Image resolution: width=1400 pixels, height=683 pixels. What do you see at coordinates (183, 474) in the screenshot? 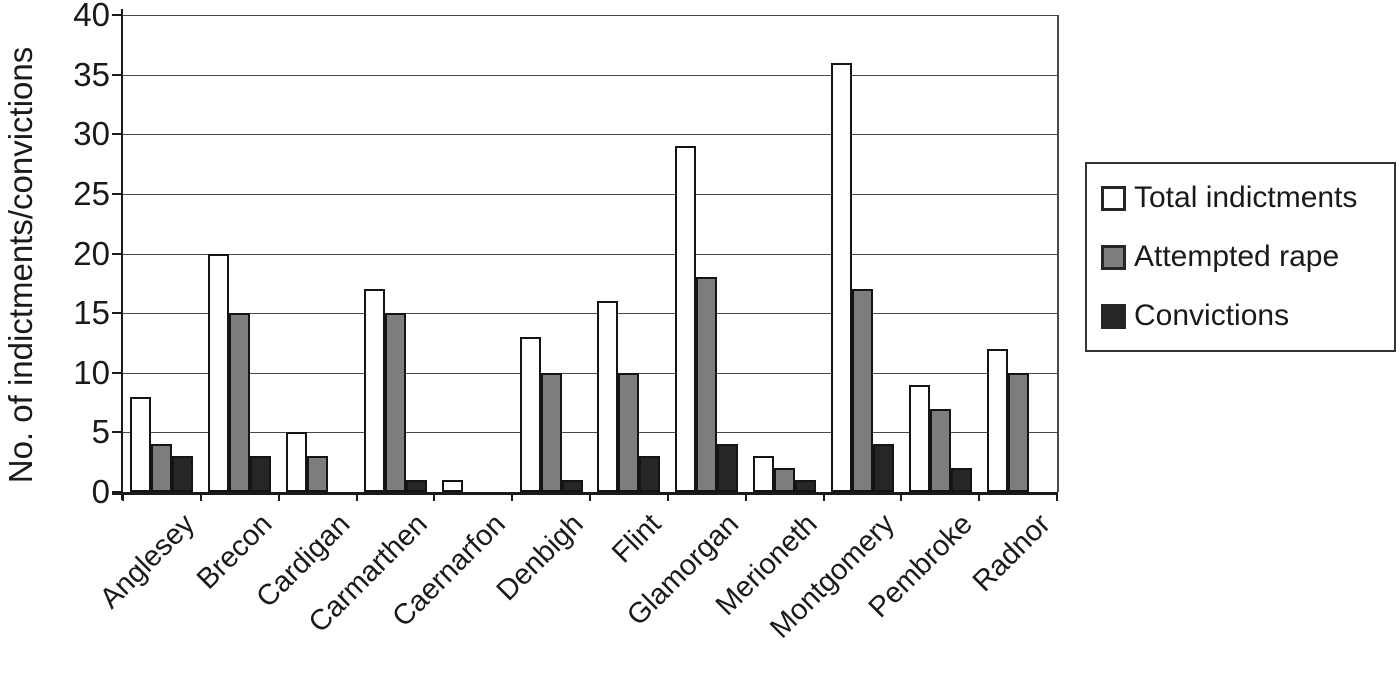
I see `bar-anglesey-convictions` at bounding box center [183, 474].